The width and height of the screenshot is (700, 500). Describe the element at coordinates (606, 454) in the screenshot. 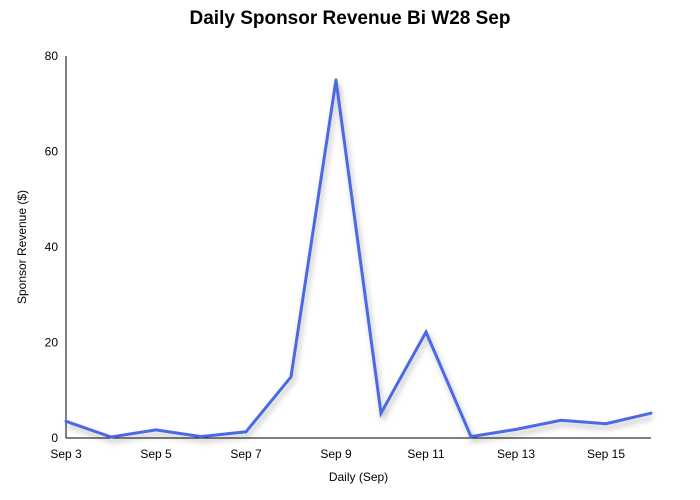

I see `x-tick-label: Sep 15` at that location.